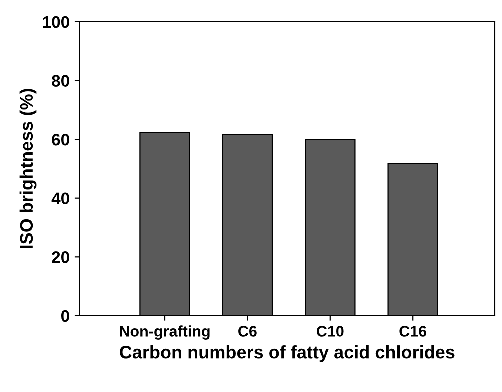 This screenshot has width=502, height=392. What do you see at coordinates (287, 354) in the screenshot?
I see `x-axis-title: Carbon numbers of fatty acid chlorides` at bounding box center [287, 354].